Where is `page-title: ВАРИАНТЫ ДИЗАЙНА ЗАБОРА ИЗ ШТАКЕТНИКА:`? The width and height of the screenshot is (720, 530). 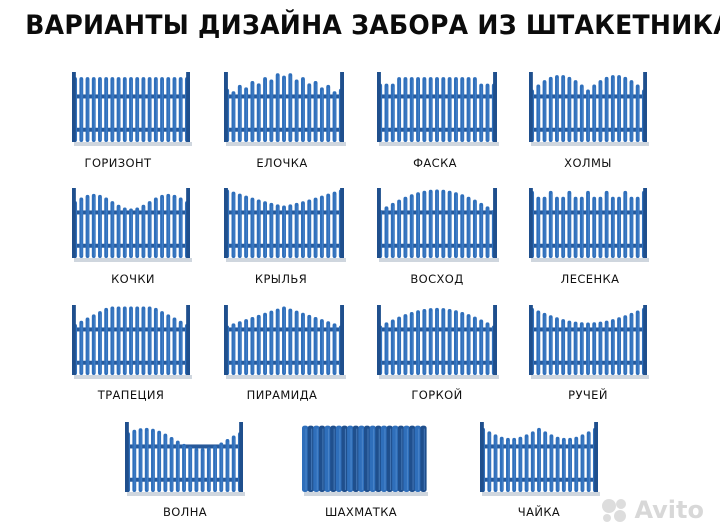 page-title: ВАРИАНТЫ ДИЗАЙНА ЗАБОРА ИЗ ШТАКЕТНИКА: is located at coordinates (372, 25).